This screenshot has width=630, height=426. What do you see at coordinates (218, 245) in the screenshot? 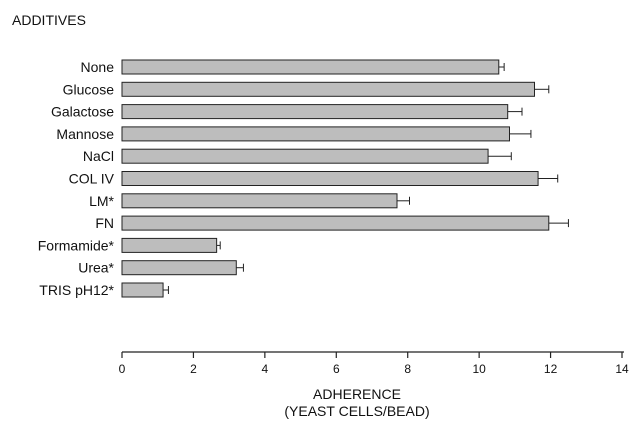
I see `error-bar-formamide` at bounding box center [218, 245].